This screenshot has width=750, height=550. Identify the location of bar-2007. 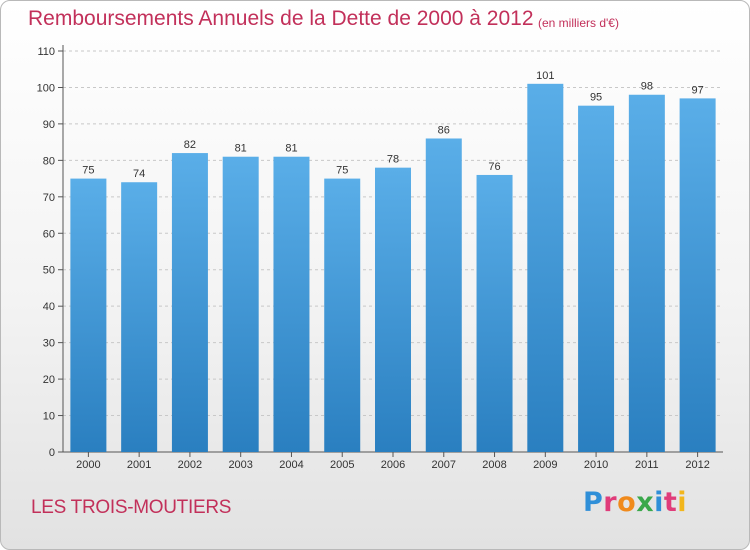
(443, 295).